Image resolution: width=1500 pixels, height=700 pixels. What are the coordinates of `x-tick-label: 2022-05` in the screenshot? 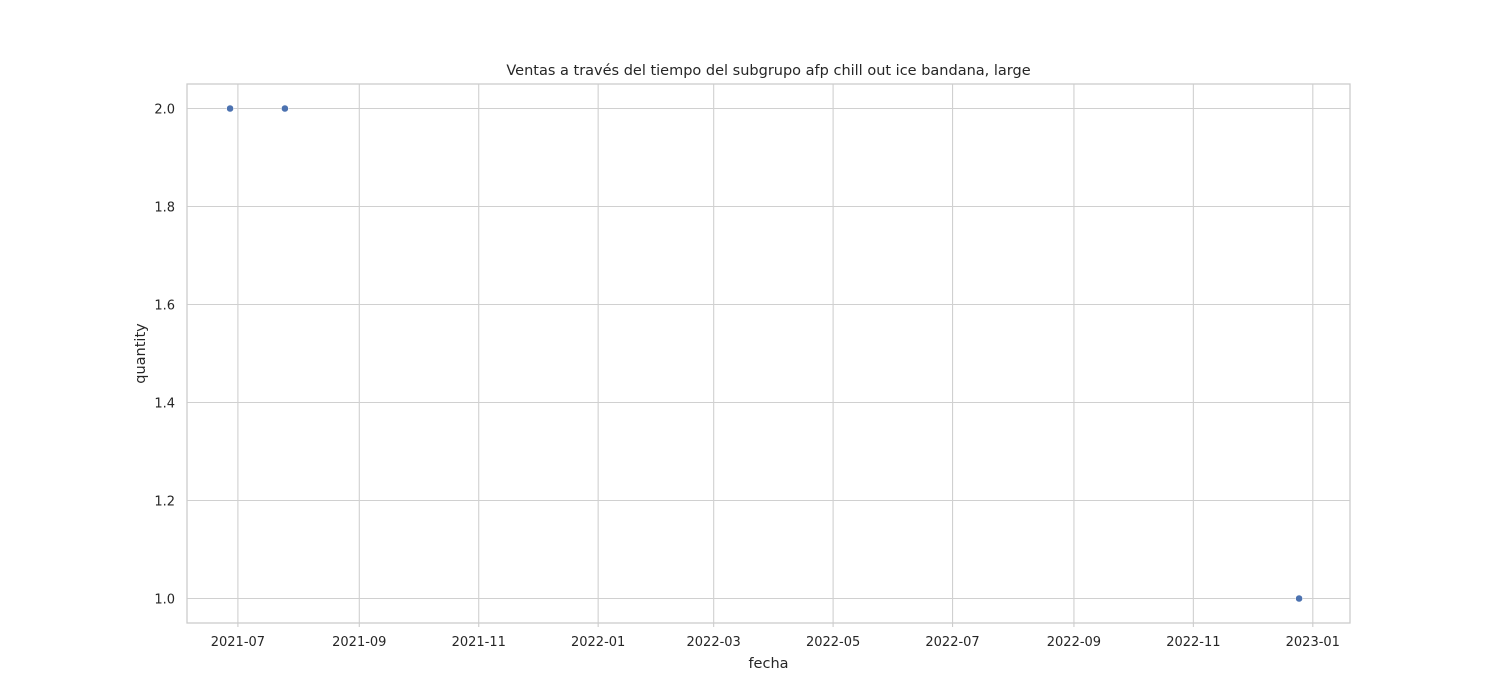 It's located at (833, 642).